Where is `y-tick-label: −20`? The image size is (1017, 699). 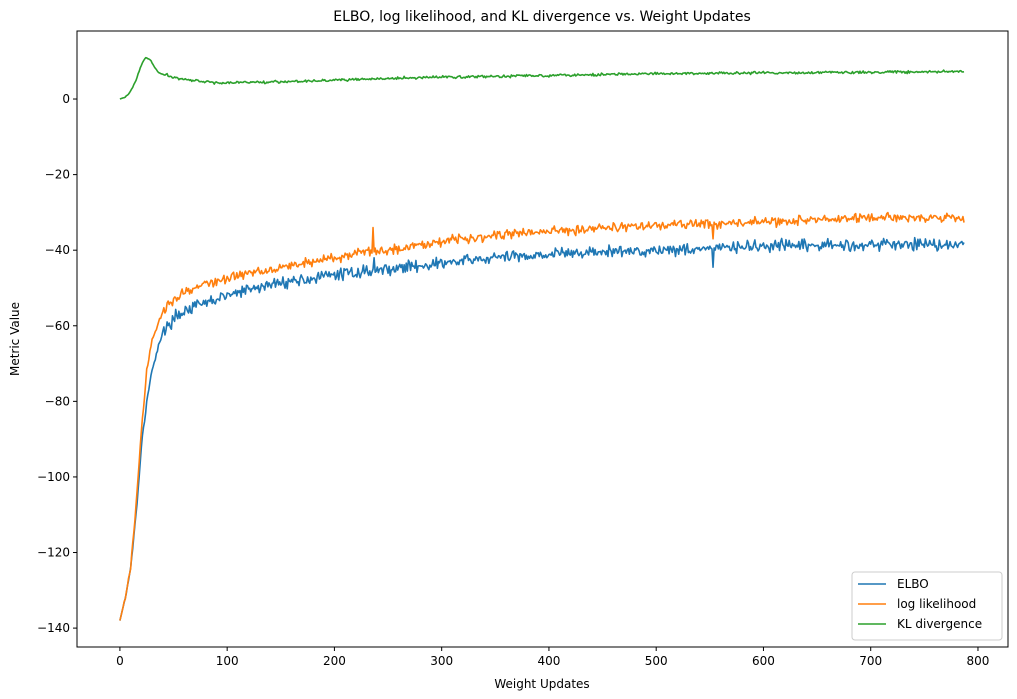
y-tick-label: −20 is located at coordinates (57, 175).